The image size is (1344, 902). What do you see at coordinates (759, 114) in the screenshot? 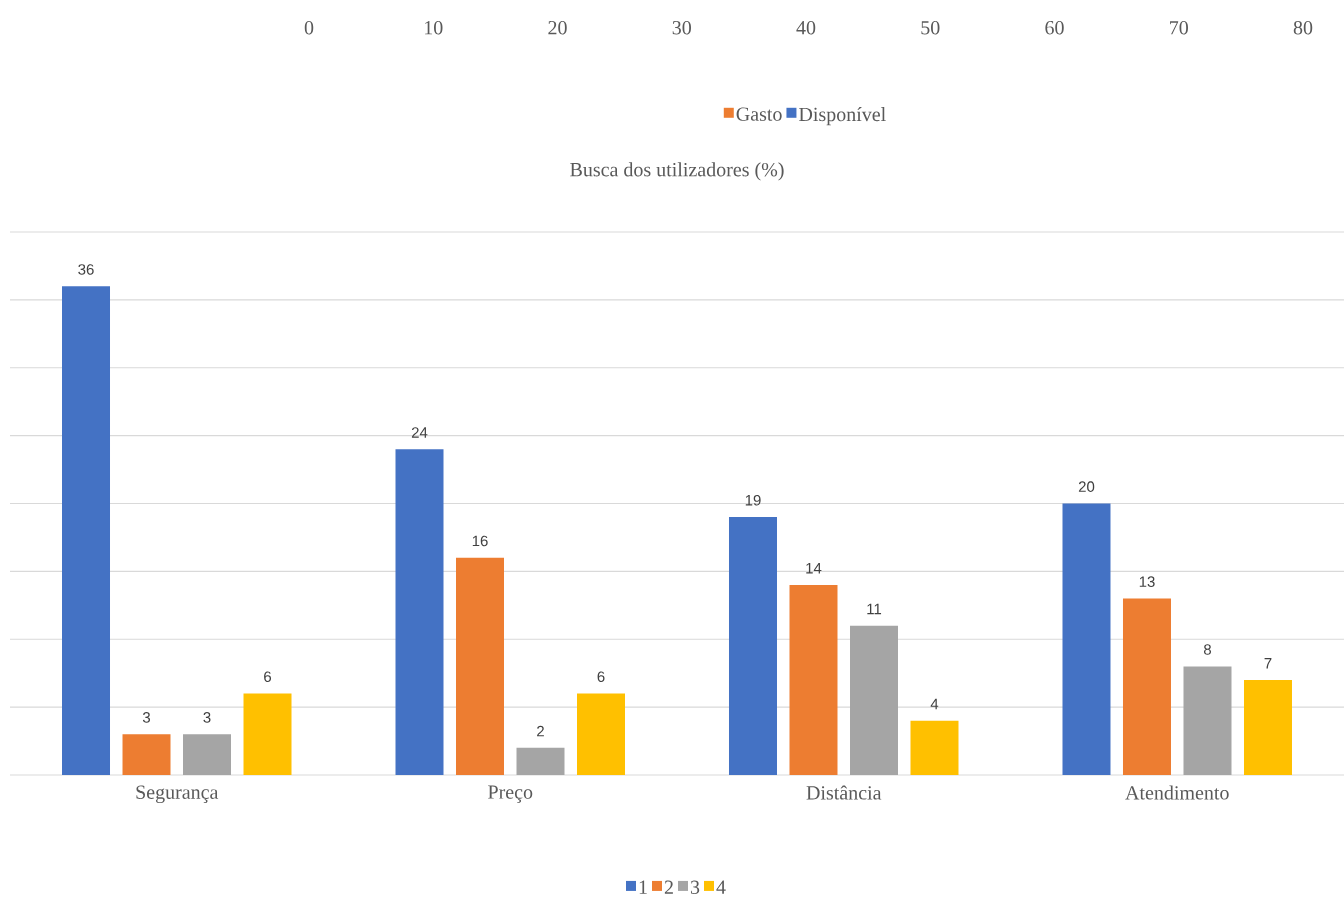
I see `legend-label: Gasto` at bounding box center [759, 114].